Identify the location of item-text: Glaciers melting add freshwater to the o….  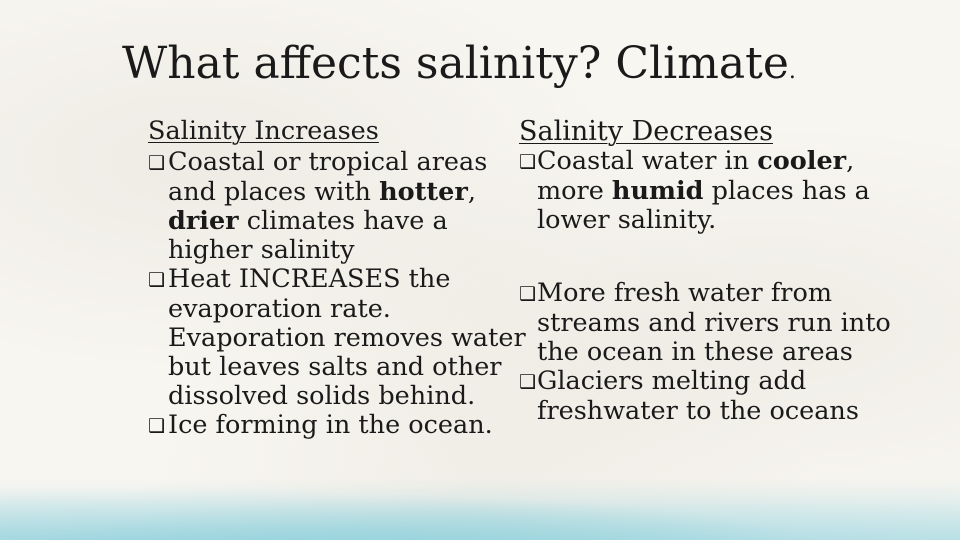
(698, 396).